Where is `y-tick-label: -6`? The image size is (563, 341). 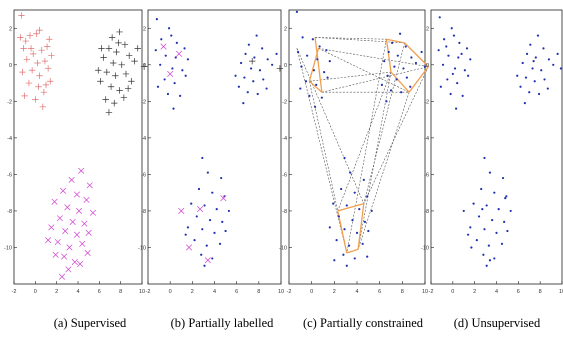
y-tick-label: -6 is located at coordinates (9, 175).